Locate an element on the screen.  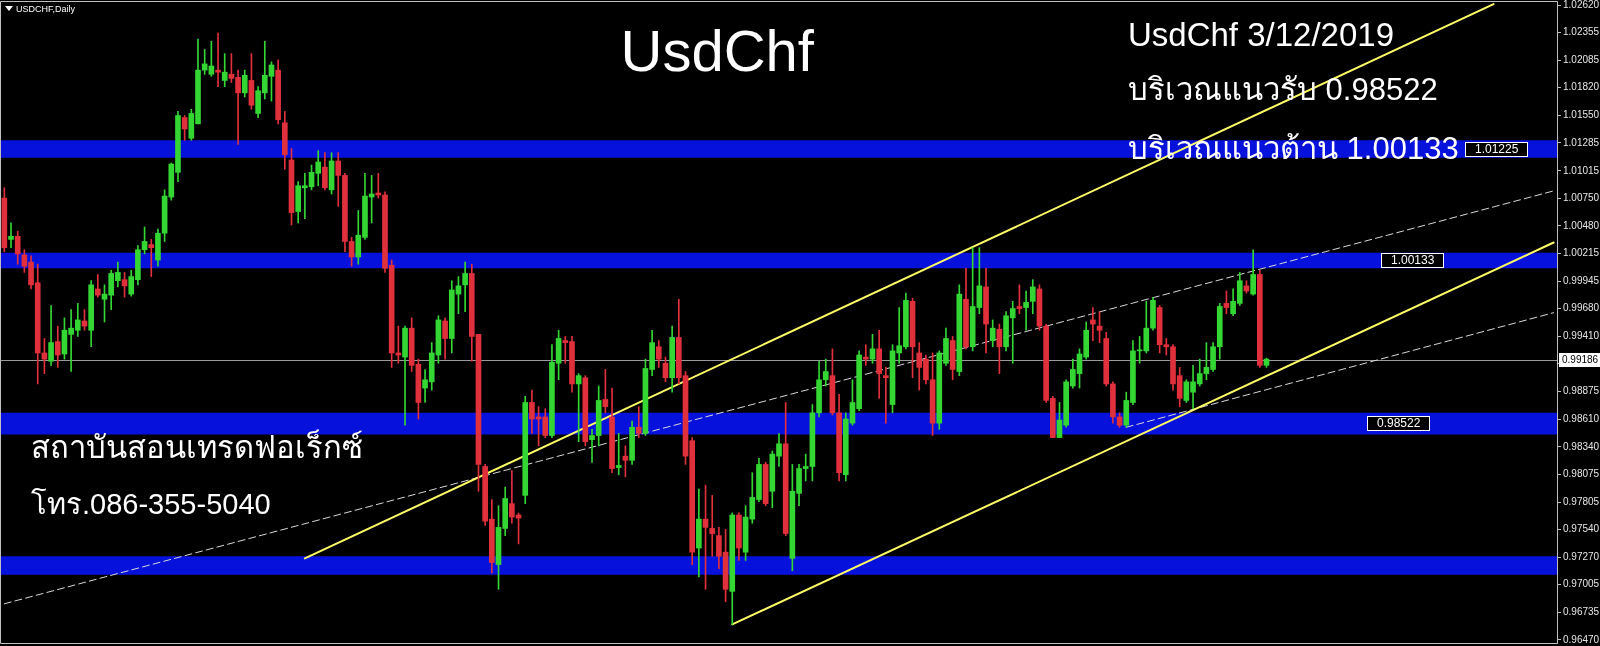
y-tick-label: 0.98075 is located at coordinates (1581, 473).